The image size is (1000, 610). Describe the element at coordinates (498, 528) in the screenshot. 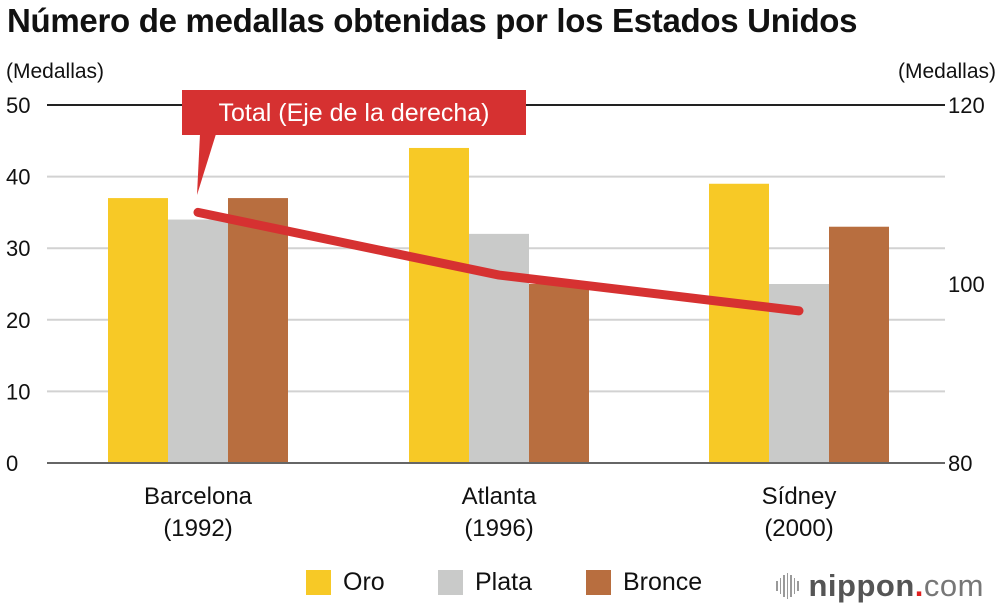

I see `x-label-year: (1996)` at that location.